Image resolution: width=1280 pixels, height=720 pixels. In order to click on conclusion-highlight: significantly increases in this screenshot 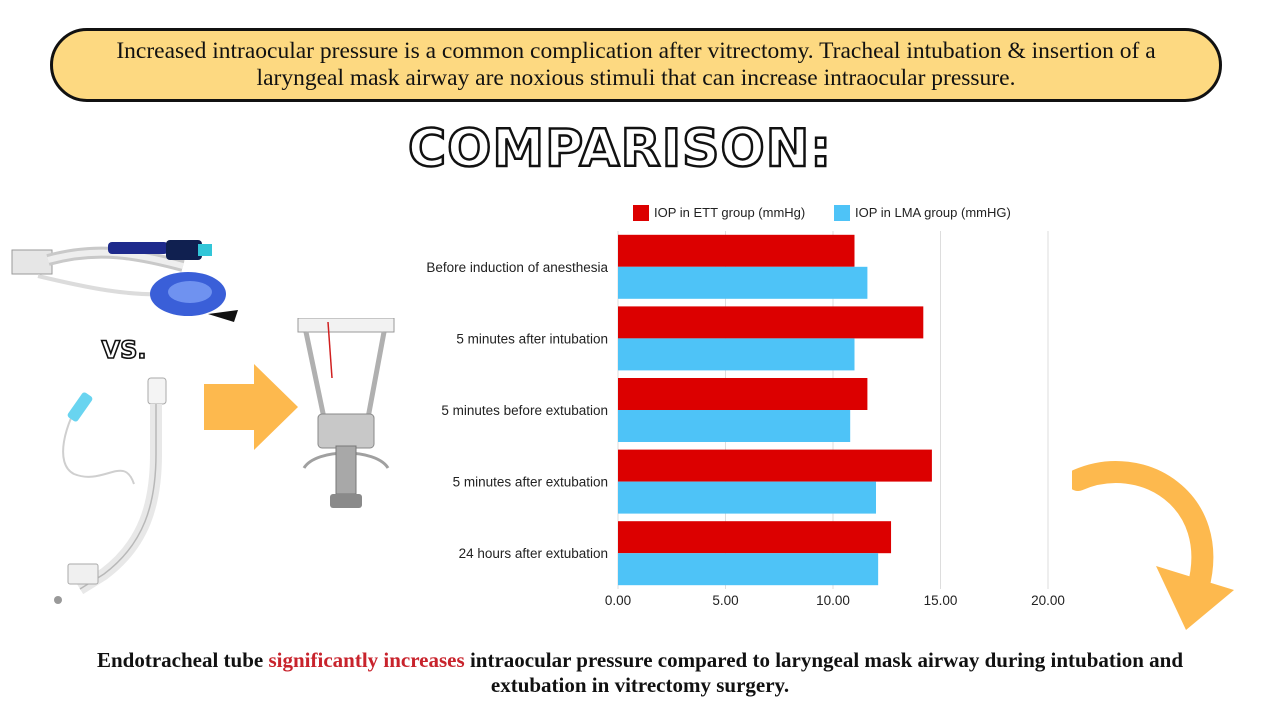, I will do `click(366, 660)`.